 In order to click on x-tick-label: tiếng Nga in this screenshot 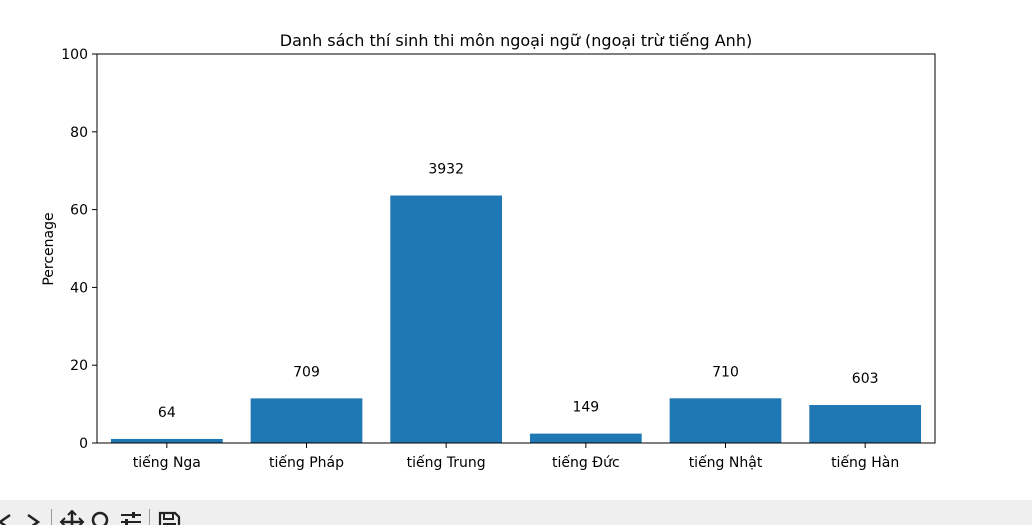, I will do `click(167, 462)`.